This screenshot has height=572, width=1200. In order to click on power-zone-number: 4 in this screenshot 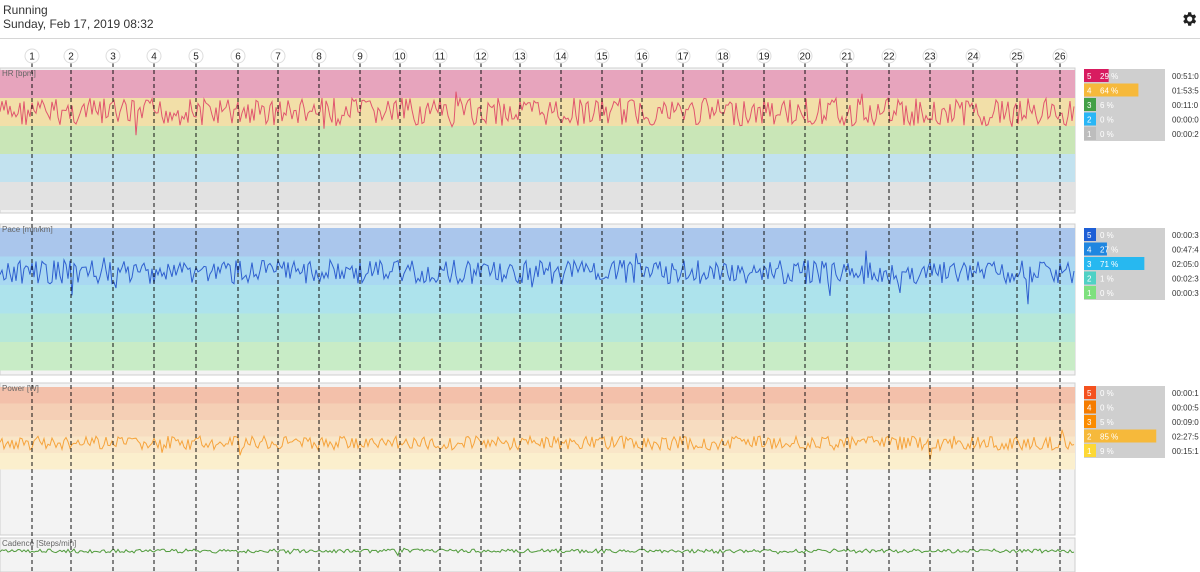, I will do `click(1089, 408)`.